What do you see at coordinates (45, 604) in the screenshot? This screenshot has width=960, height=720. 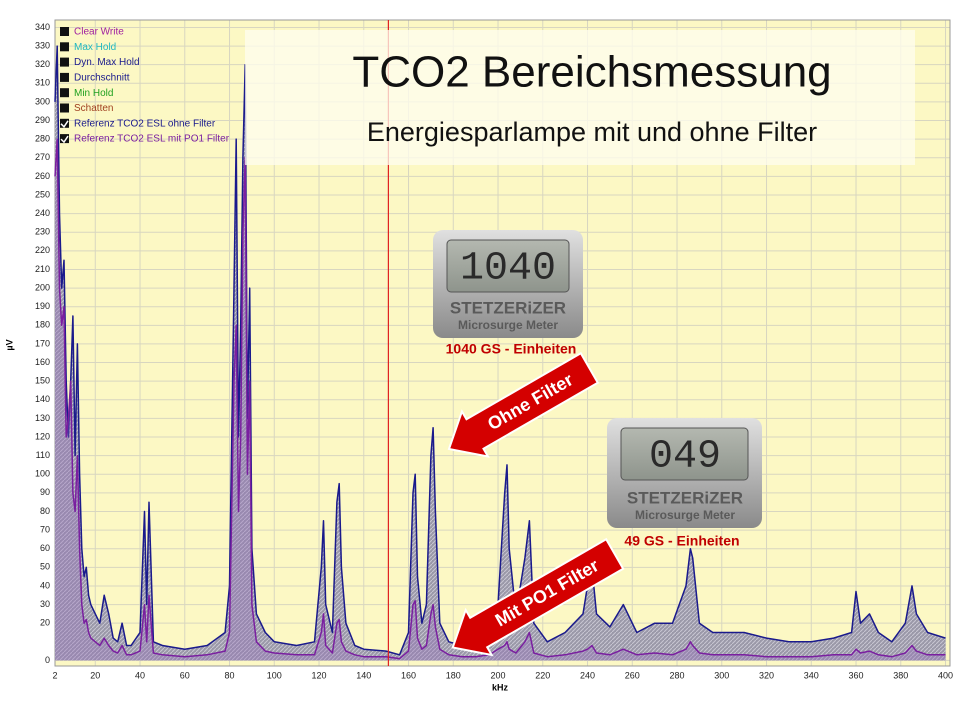 I see `y-tick-label: 30` at bounding box center [45, 604].